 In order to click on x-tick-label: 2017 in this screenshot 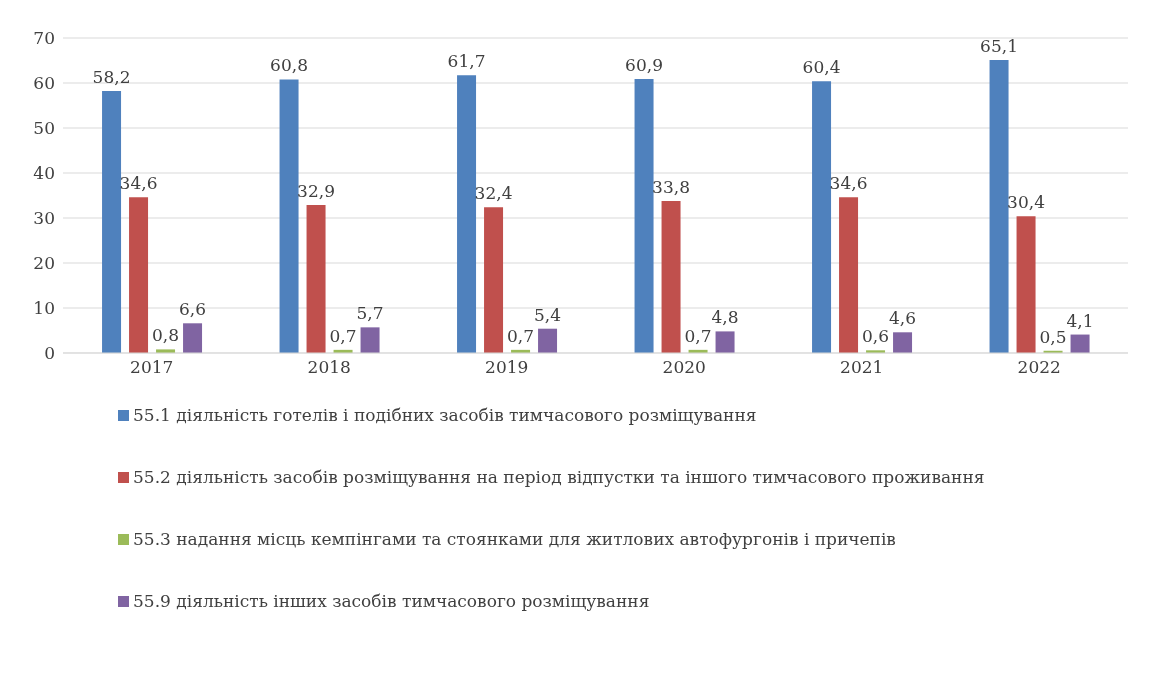, I will do `click(152, 367)`.